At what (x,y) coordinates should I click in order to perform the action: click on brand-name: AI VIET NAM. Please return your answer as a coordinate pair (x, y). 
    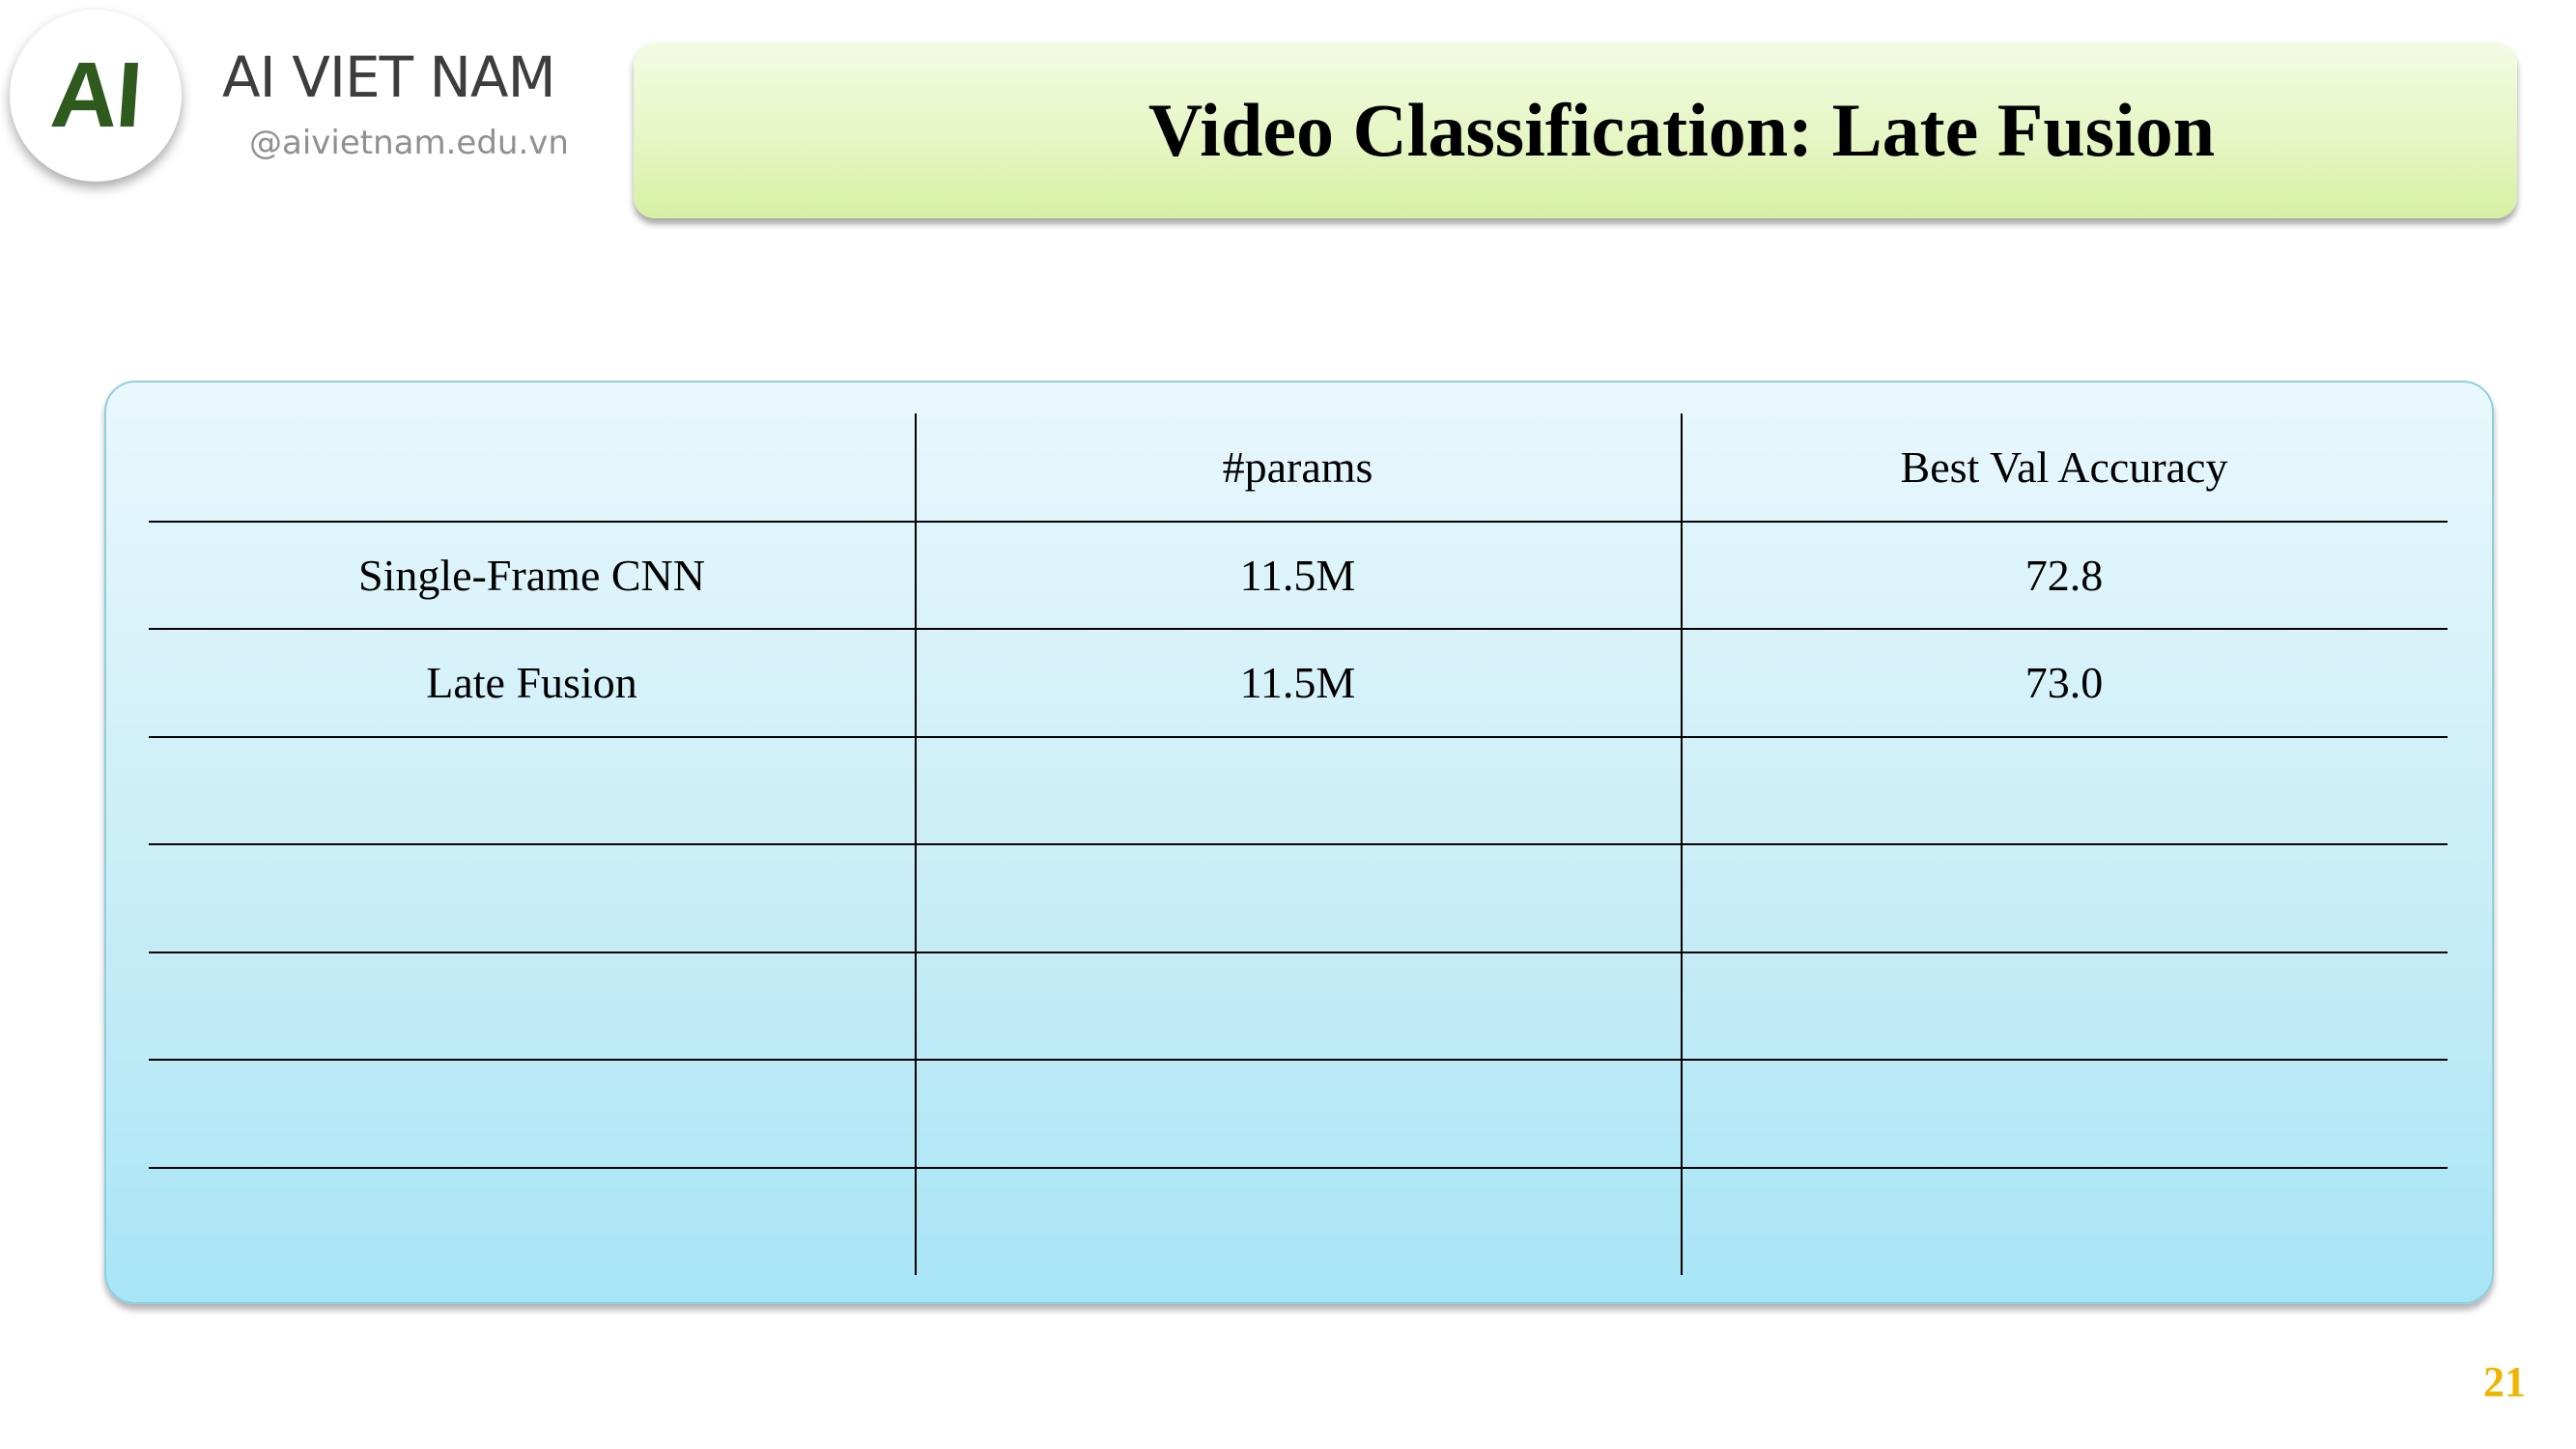
    Looking at the image, I should click on (389, 77).